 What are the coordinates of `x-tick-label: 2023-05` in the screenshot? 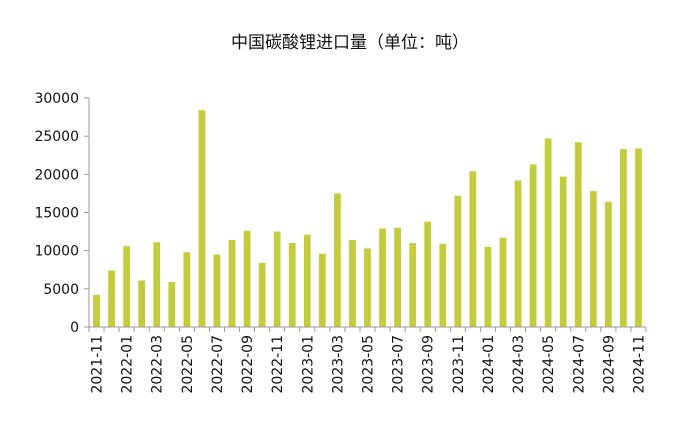 It's located at (369, 364).